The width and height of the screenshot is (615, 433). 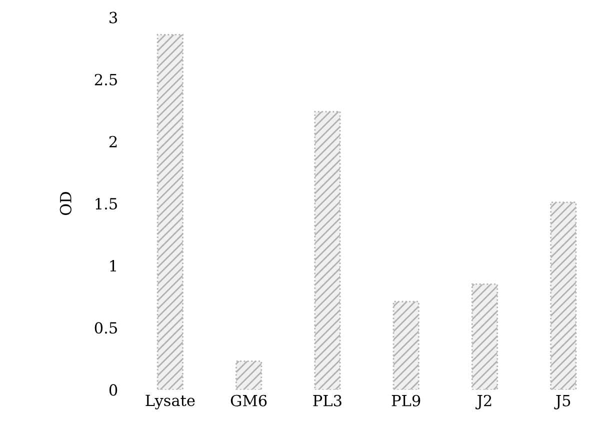 I want to click on y-tick-label: 2.5, so click(x=105, y=80).